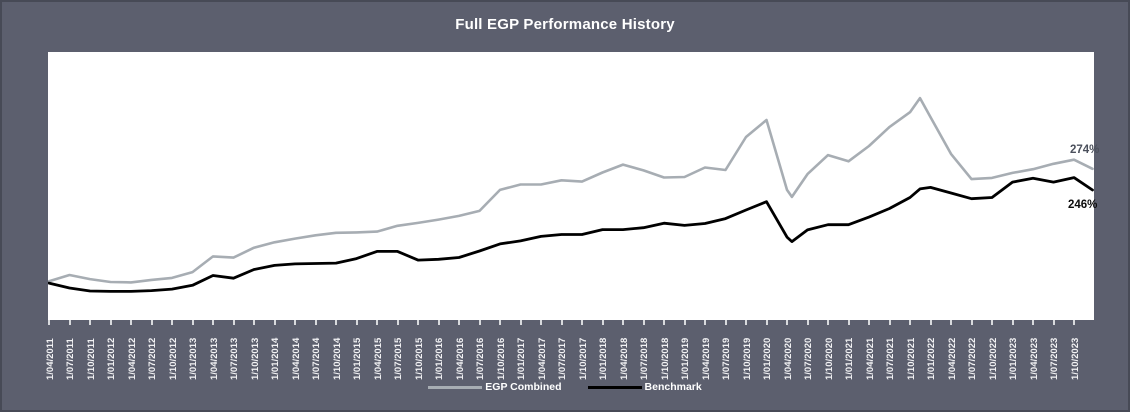 Image resolution: width=1130 pixels, height=412 pixels. I want to click on x-tick-label: 1/01/2019, so click(685, 358).